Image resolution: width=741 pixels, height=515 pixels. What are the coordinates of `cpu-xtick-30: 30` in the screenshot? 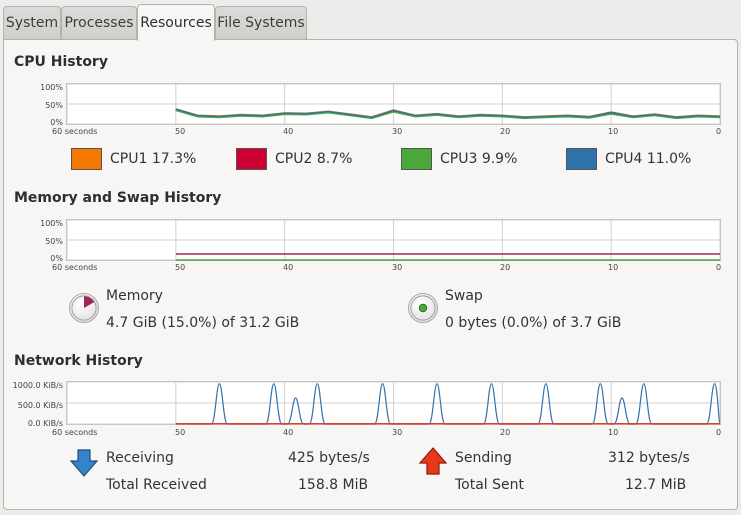 It's located at (397, 131).